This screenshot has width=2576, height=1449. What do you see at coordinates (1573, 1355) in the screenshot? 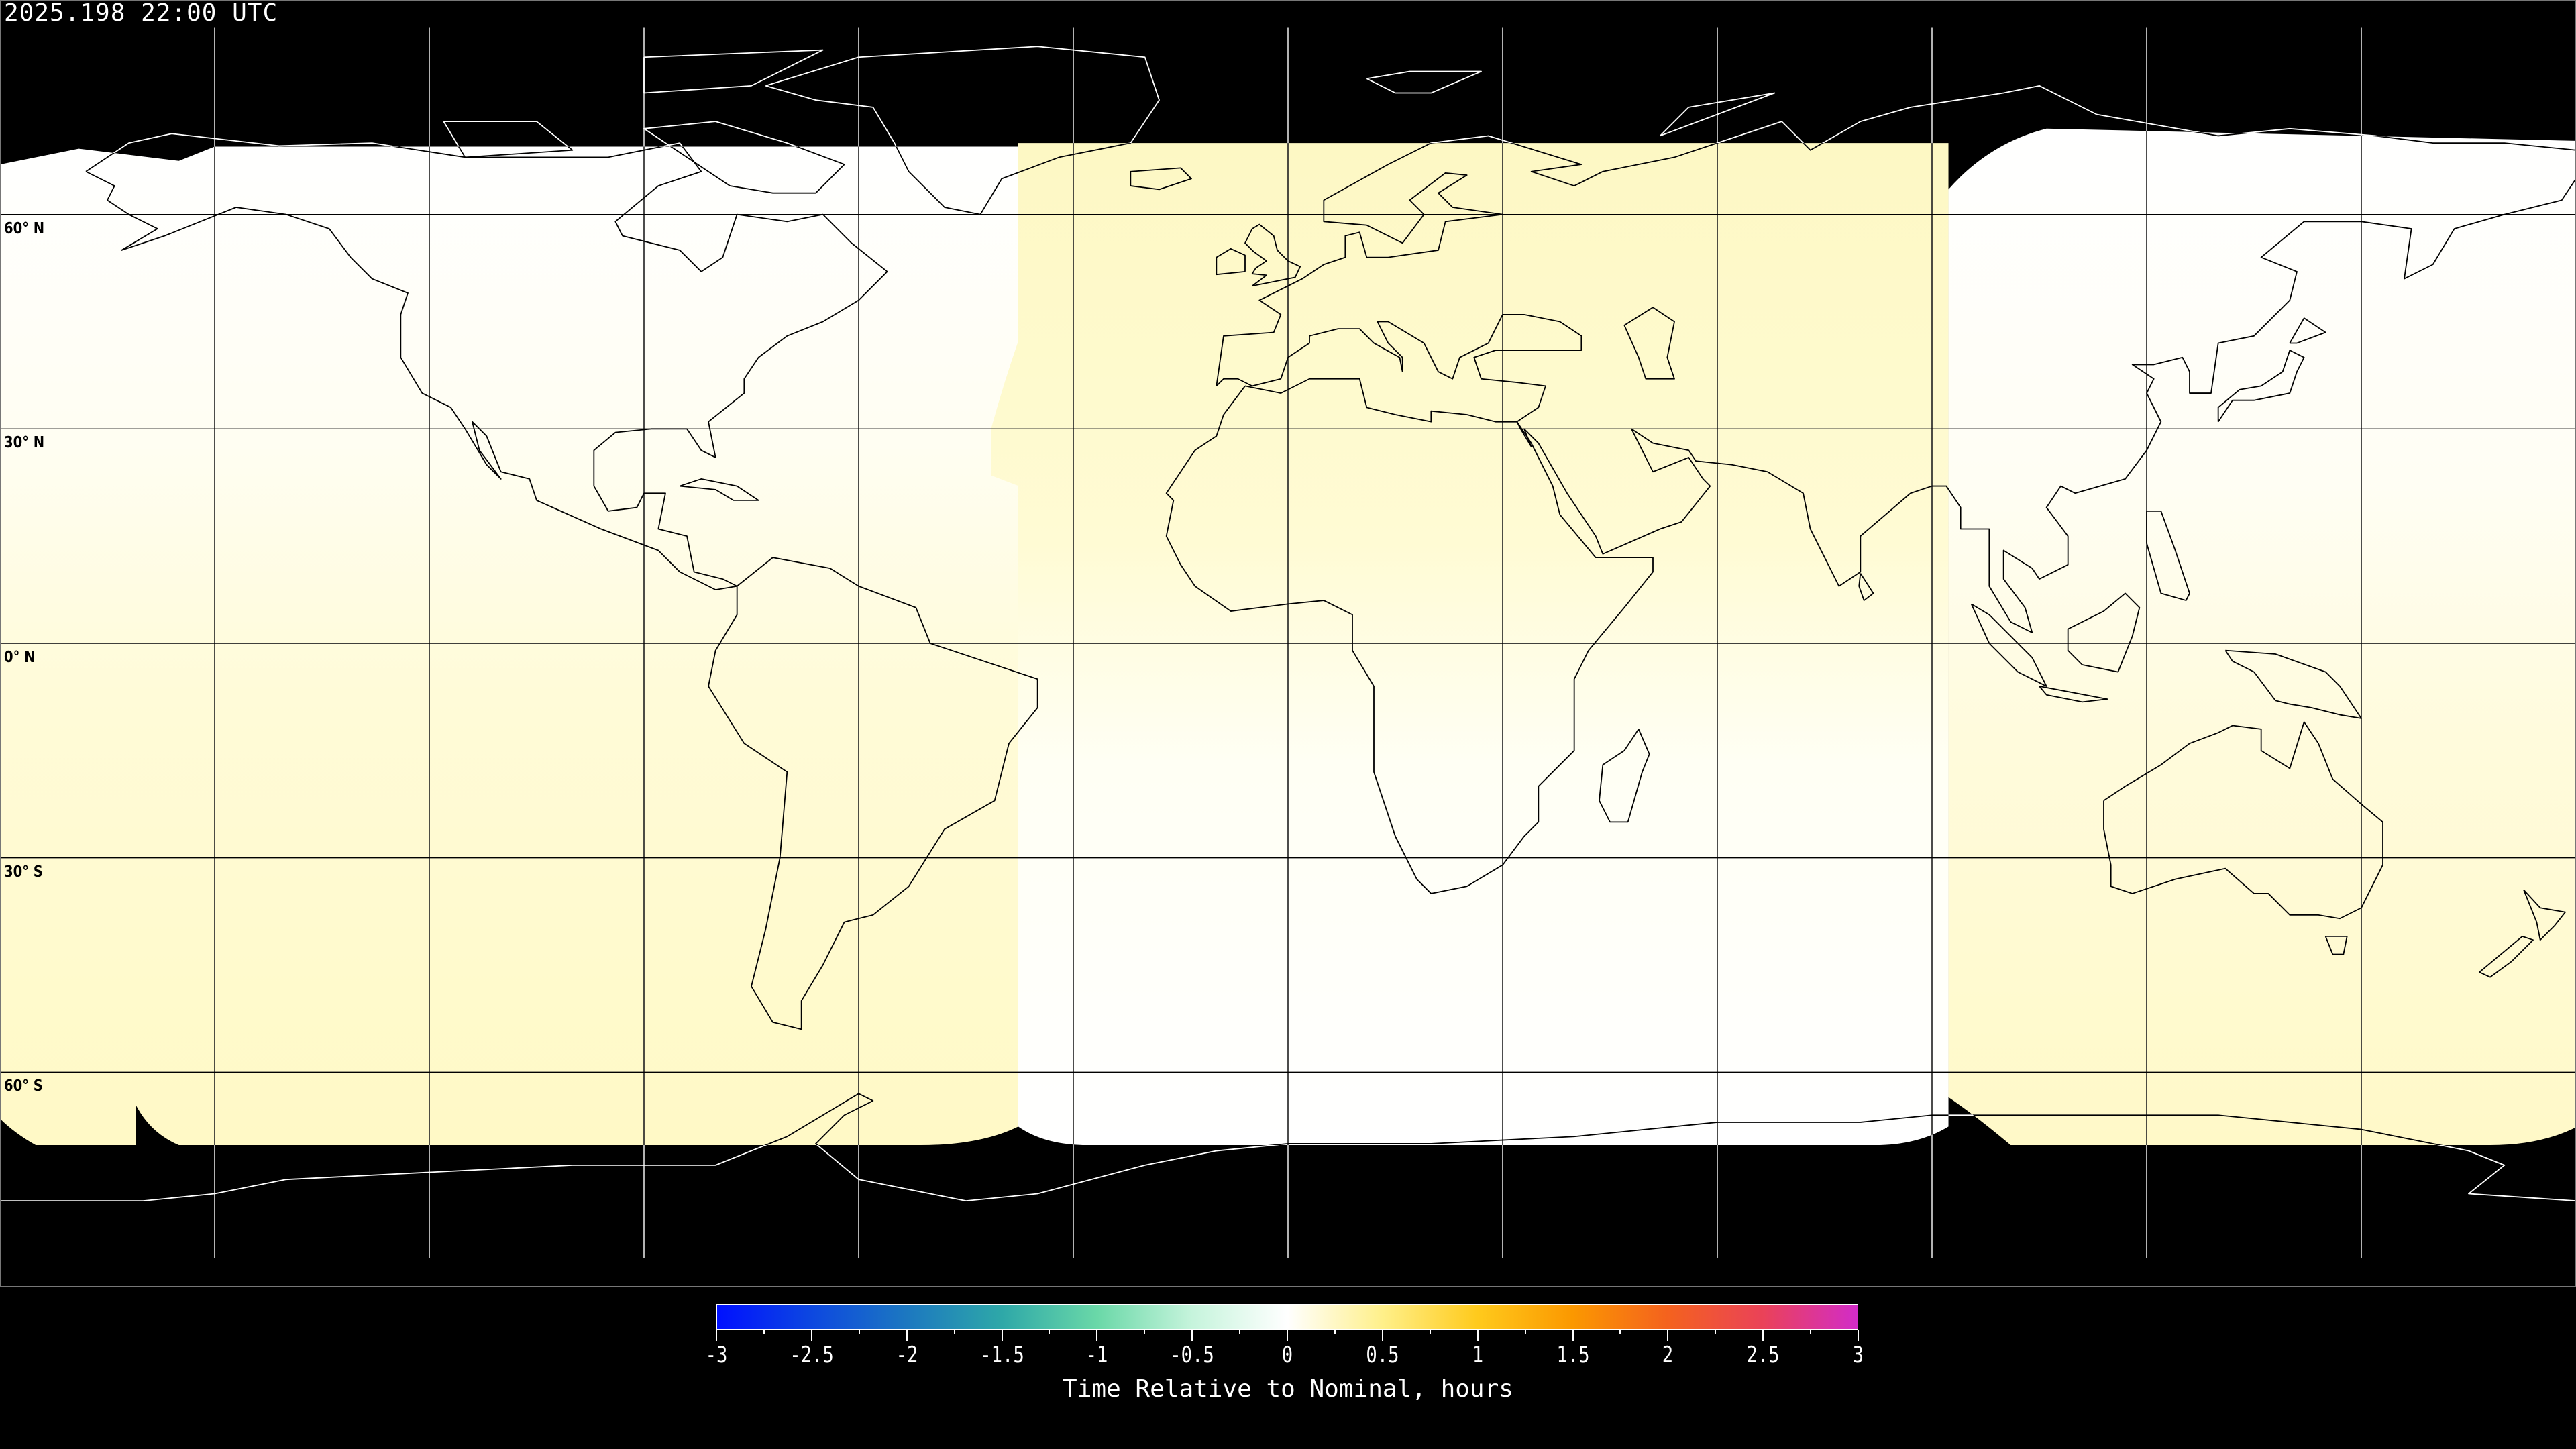
I see `colorbar-tick-label: 1.5` at bounding box center [1573, 1355].